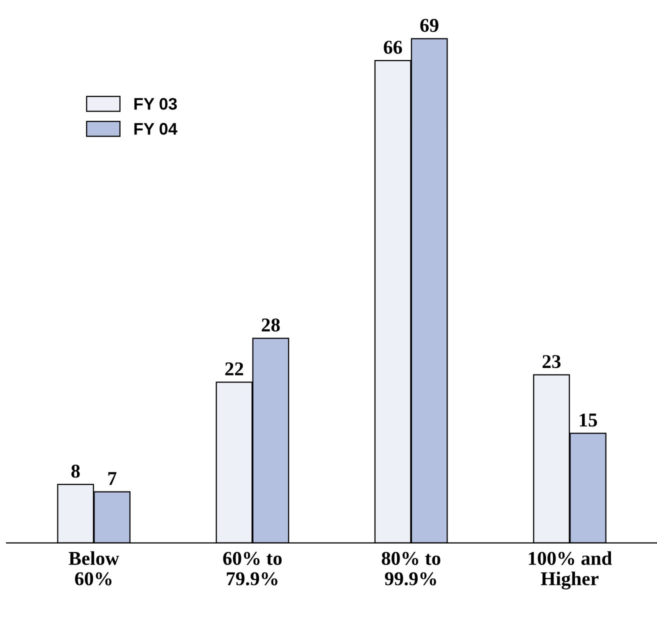  Describe the element at coordinates (156, 128) in the screenshot. I see `legend-label: FY 04` at that location.